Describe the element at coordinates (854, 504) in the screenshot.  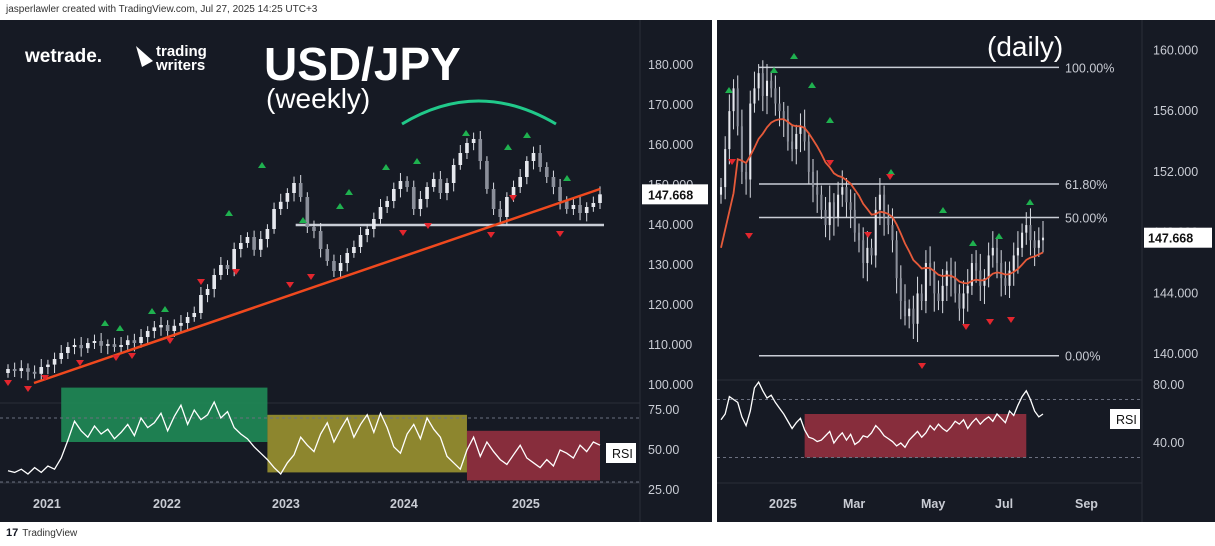
I see `time-tick-label: Mar` at that location.